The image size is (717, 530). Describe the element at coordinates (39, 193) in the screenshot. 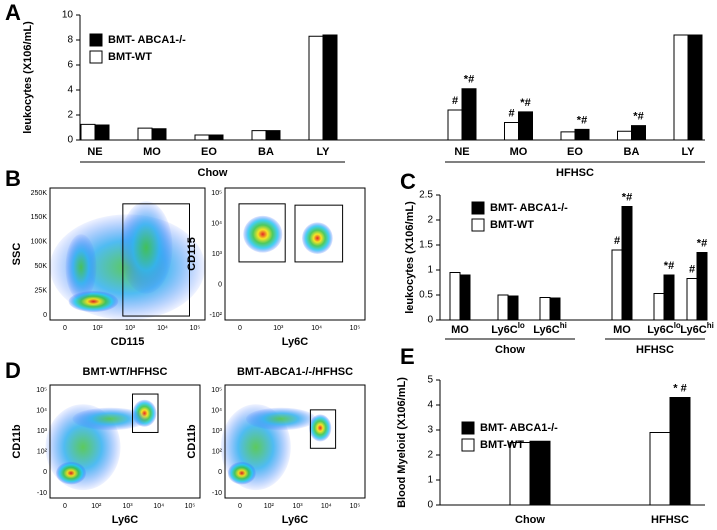

I see `y-tick-label: 250K` at that location.